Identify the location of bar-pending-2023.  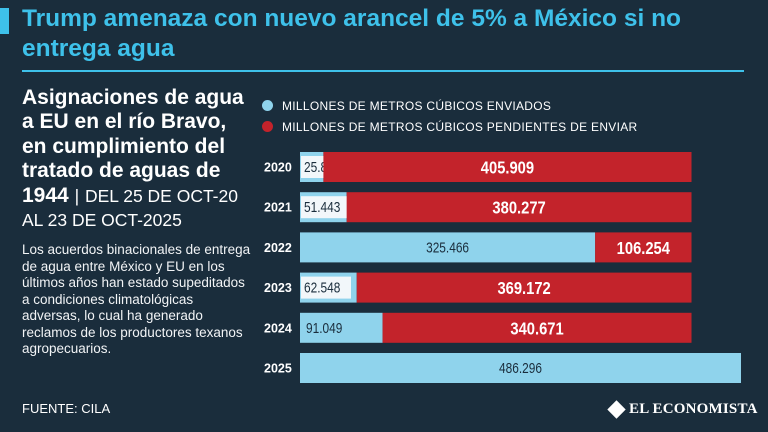
(524, 287).